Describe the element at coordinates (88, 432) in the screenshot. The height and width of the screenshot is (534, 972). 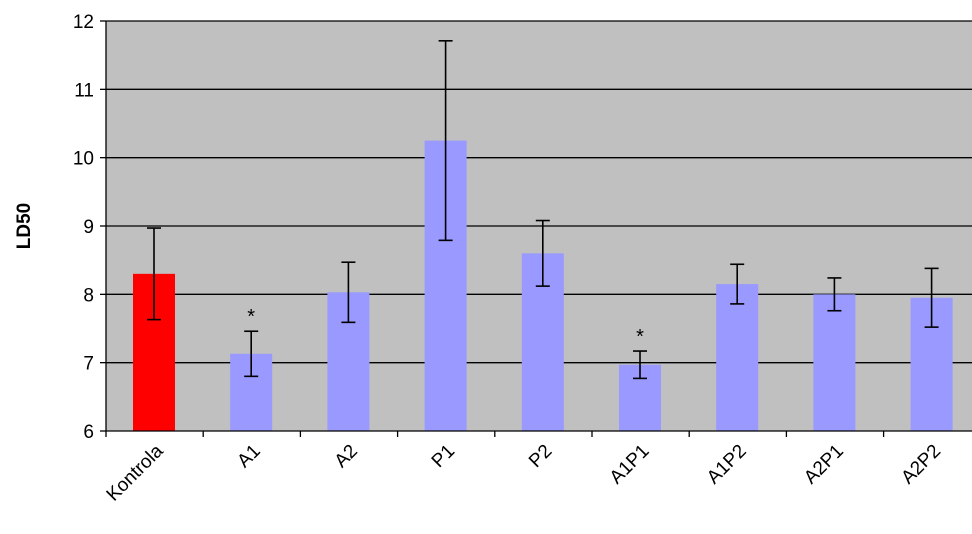
I see `y-tick-label: 6` at that location.